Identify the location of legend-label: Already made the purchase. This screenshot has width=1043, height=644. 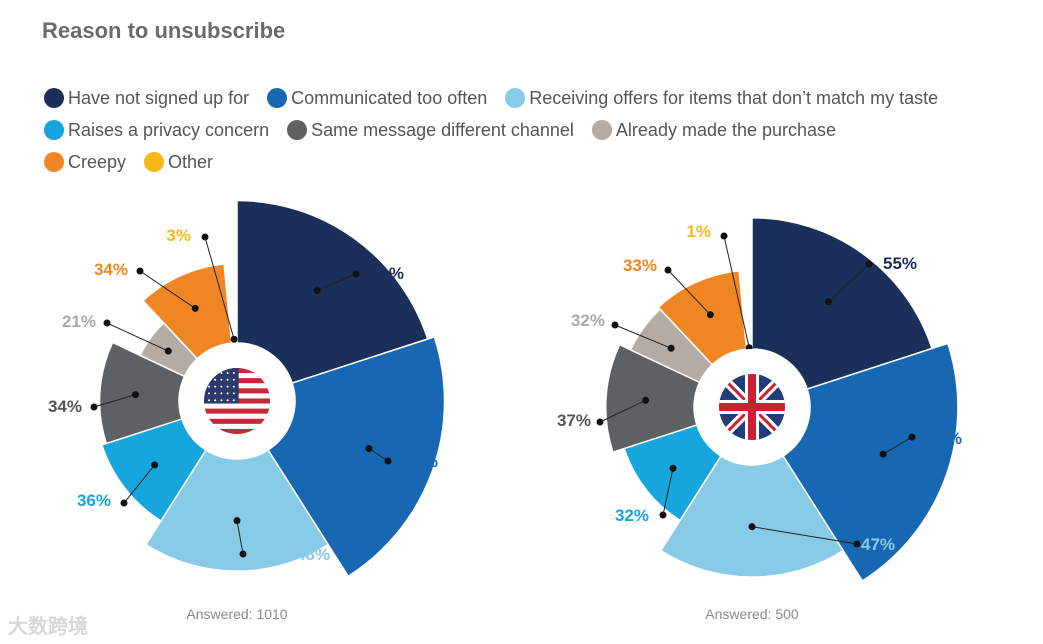
(726, 129).